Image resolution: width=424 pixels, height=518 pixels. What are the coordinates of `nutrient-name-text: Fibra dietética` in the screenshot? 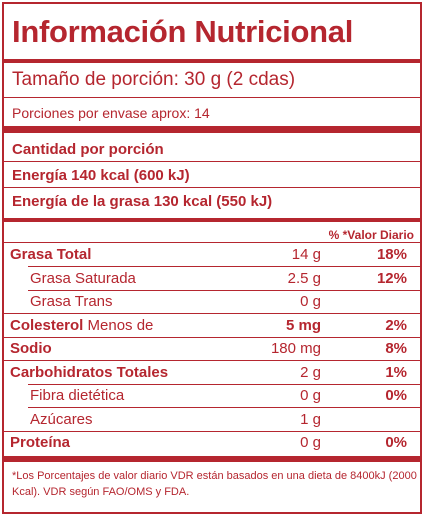 It's located at (77, 395).